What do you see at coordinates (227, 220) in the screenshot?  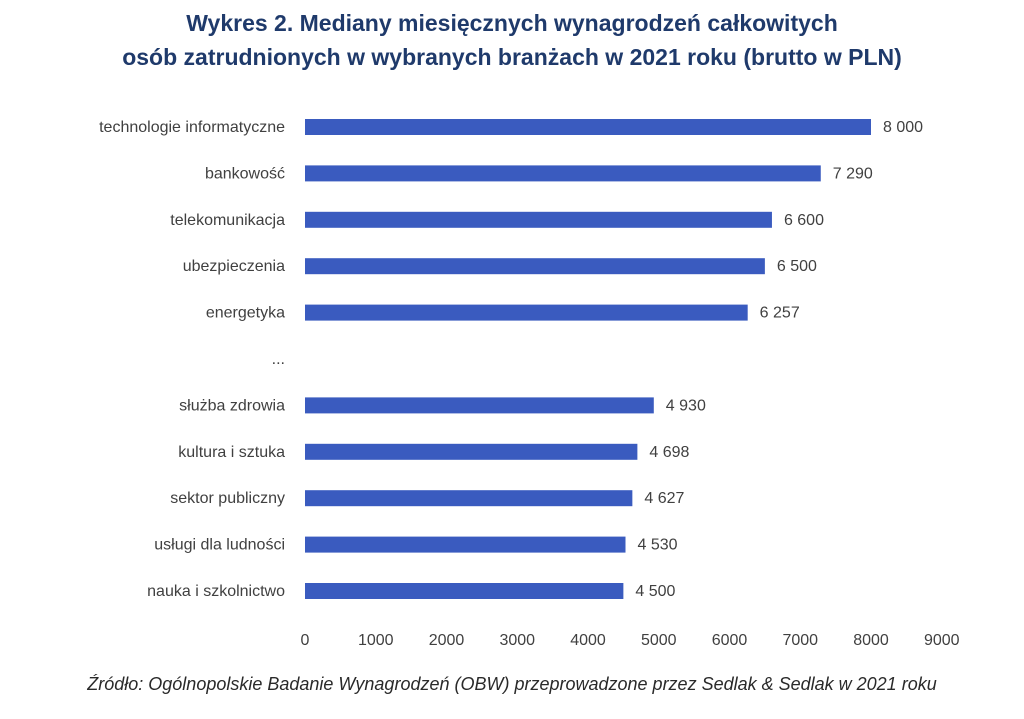 I see `category-label: telekomunikacja` at bounding box center [227, 220].